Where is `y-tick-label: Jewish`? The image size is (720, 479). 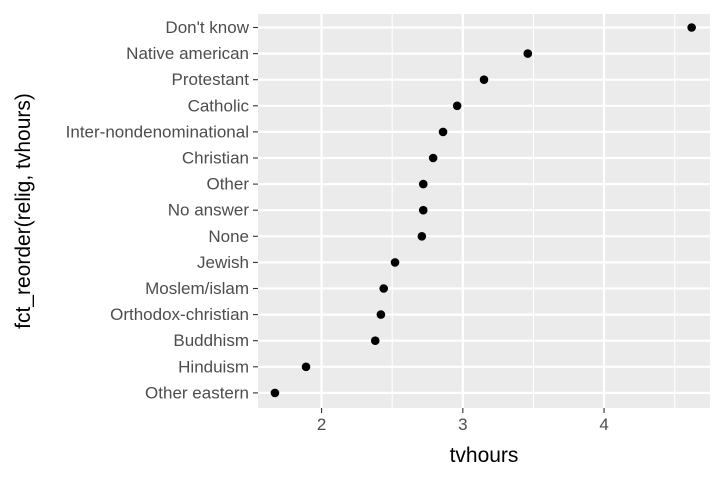 y-tick-label: Jewish is located at coordinates (223, 262).